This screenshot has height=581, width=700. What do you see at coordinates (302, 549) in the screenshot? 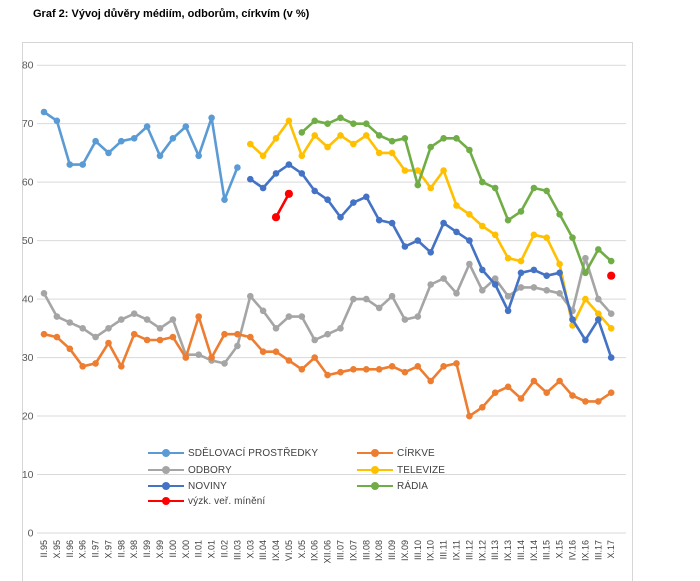
I see `x-tick-label: X.05` at bounding box center [302, 549].